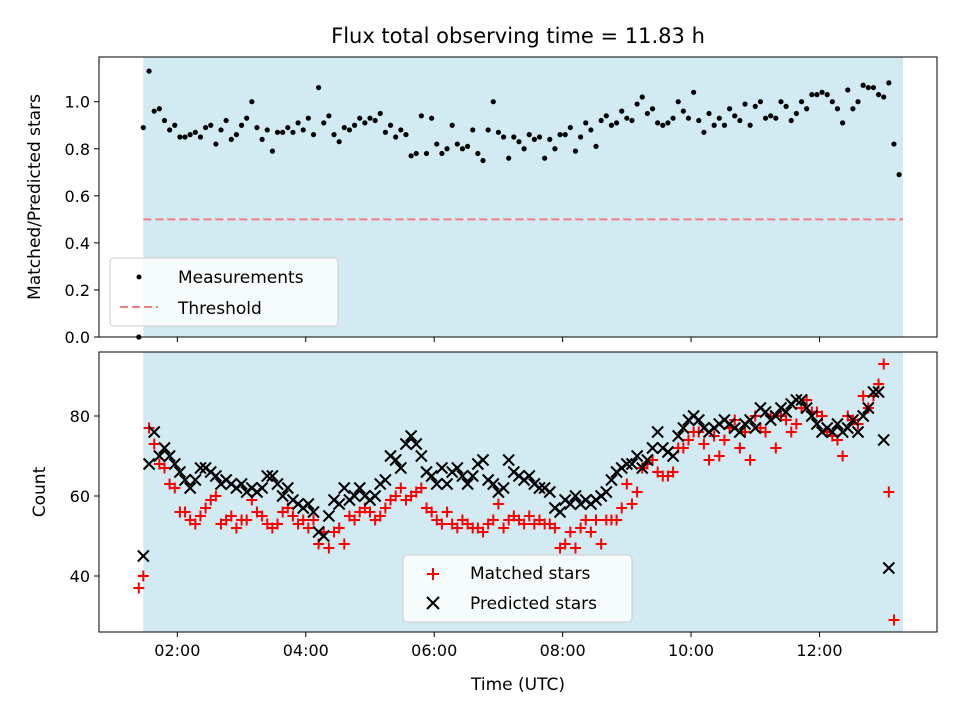  I want to click on ratio-ytick-label: 0.6, so click(77, 196).